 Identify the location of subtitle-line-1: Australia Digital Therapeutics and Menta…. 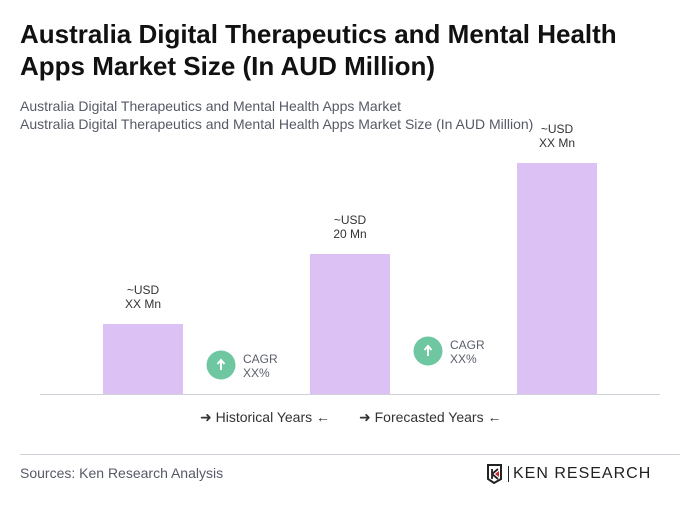
(211, 106).